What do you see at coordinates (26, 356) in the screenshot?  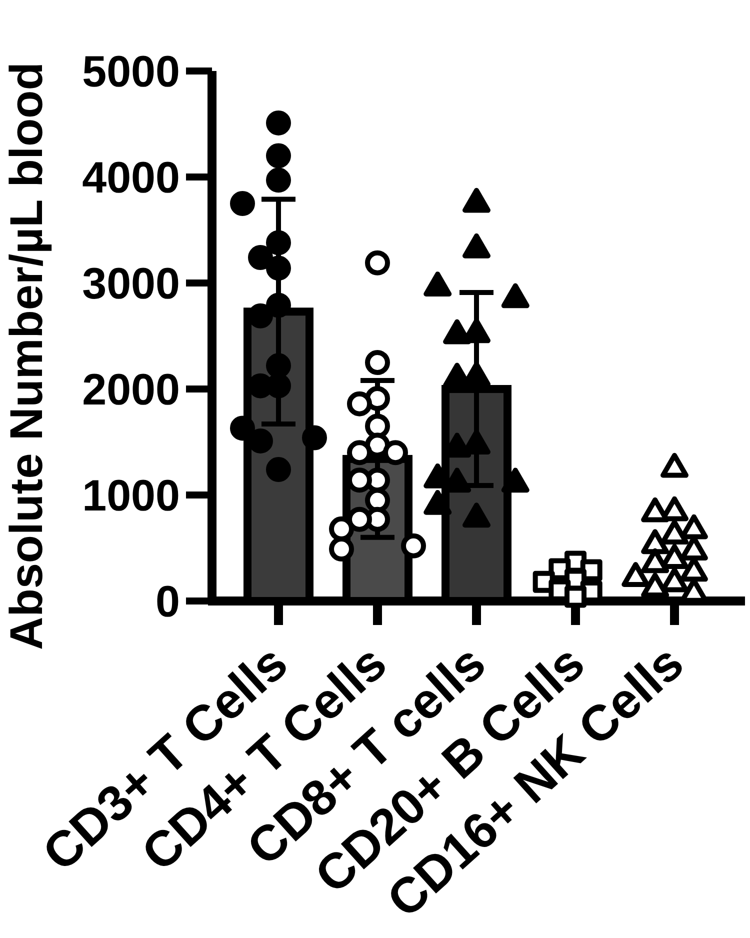 I see `y-axis-title: Absolute Number/µL blood` at bounding box center [26, 356].